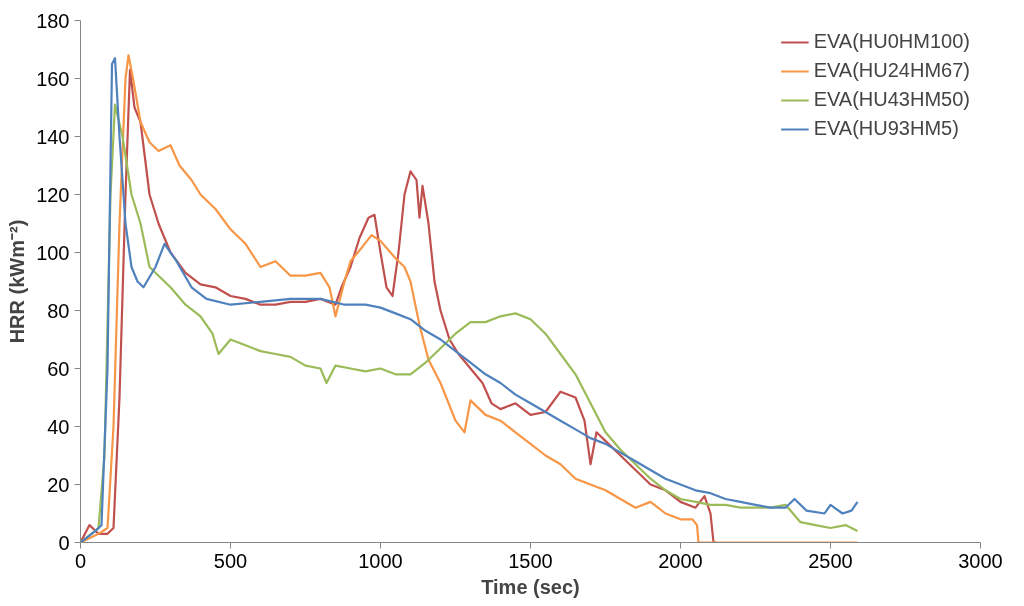 The image size is (1024, 606). I want to click on x-tick-label: 1500, so click(530, 560).